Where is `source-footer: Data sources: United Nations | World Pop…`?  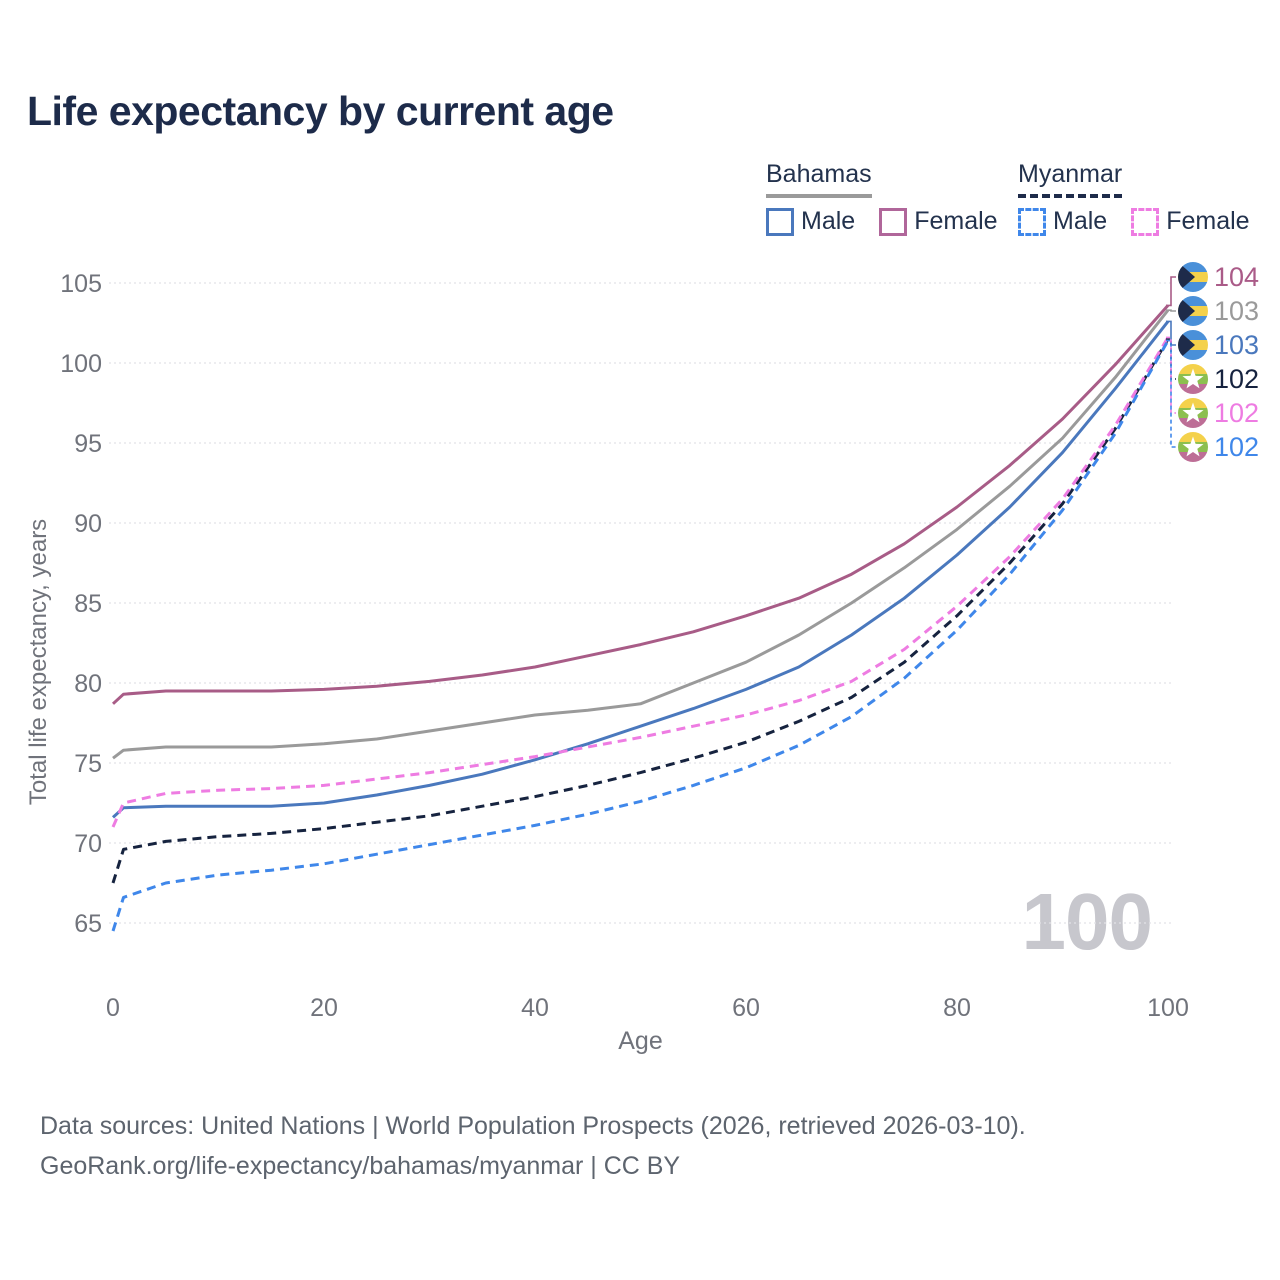 source-footer: Data sources: United Nations | World Pop… is located at coordinates (533, 1146).